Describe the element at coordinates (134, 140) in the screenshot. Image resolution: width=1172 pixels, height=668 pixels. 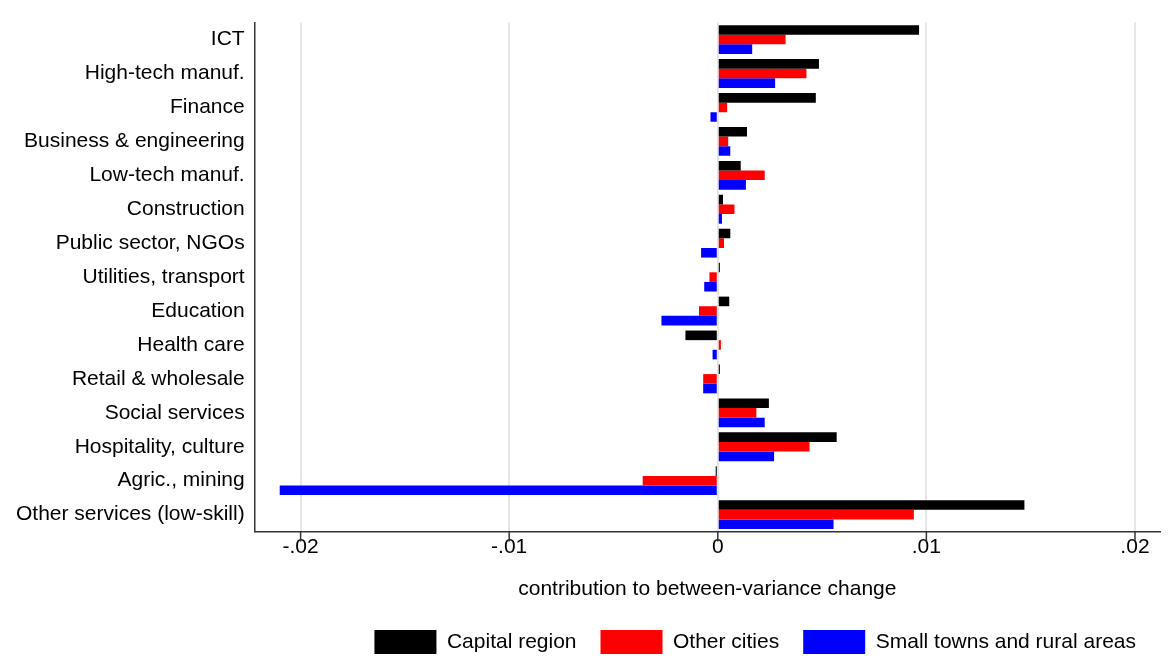
I see `y-tick-label: Business & engineering` at that location.